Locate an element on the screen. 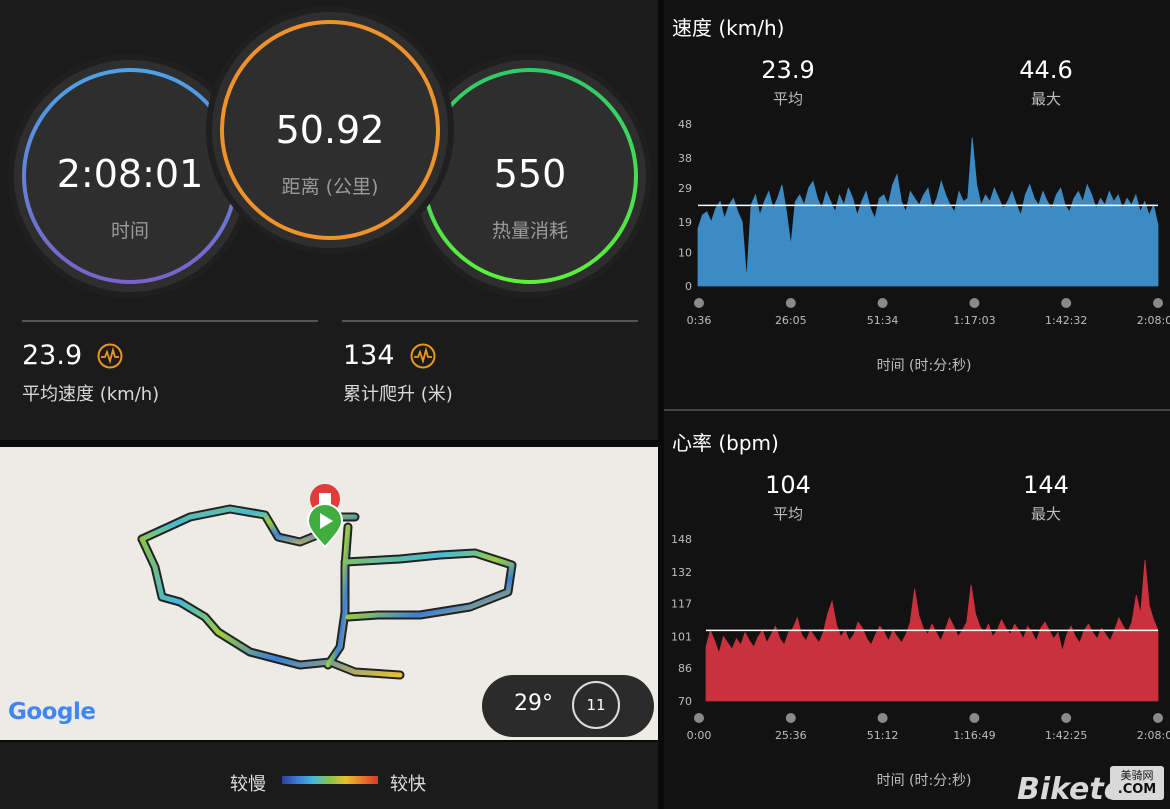  speed-avg-label: 平均 is located at coordinates (787, 99).